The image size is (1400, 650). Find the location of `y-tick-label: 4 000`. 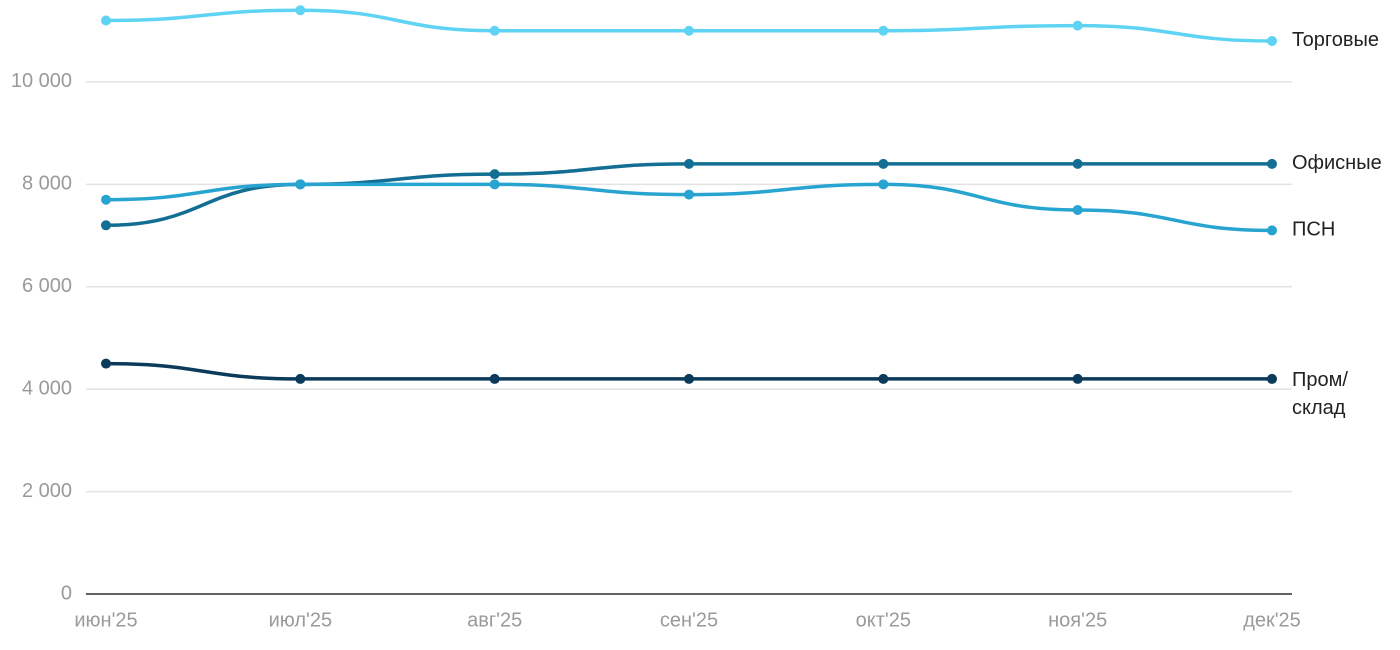

y-tick-label: 4 000 is located at coordinates (47, 388).